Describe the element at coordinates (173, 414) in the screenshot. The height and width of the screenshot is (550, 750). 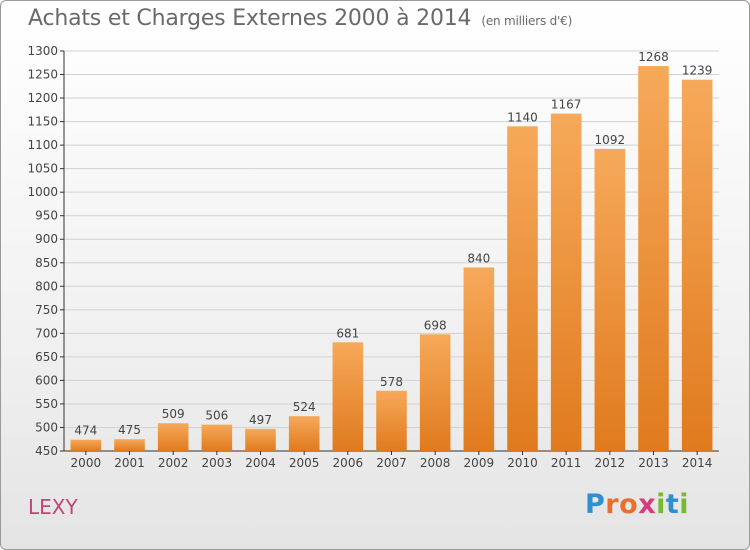
I see `bar-value-label: 509` at that location.